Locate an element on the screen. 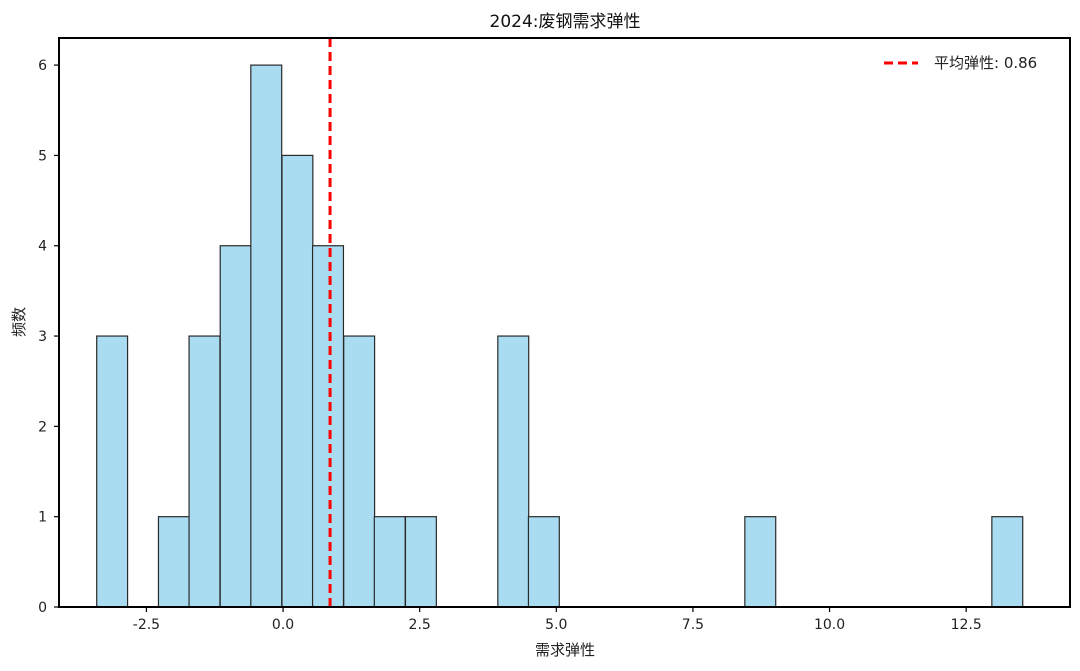 The height and width of the screenshot is (671, 1080). x-axis: -2.5 0.0 2.5 5.0 7.5 10.0 12.5 is located at coordinates (557, 620).